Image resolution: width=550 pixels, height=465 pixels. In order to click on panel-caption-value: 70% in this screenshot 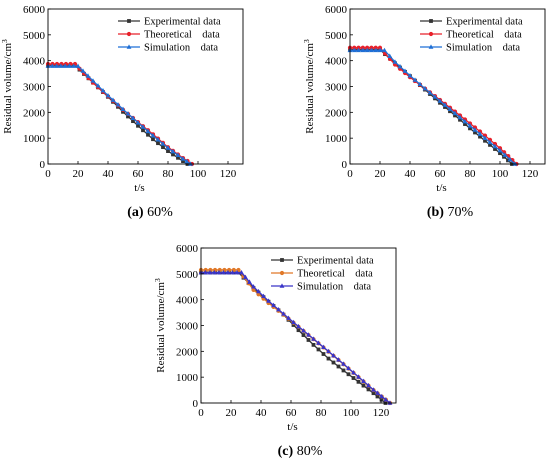, I will do `click(459, 212)`.